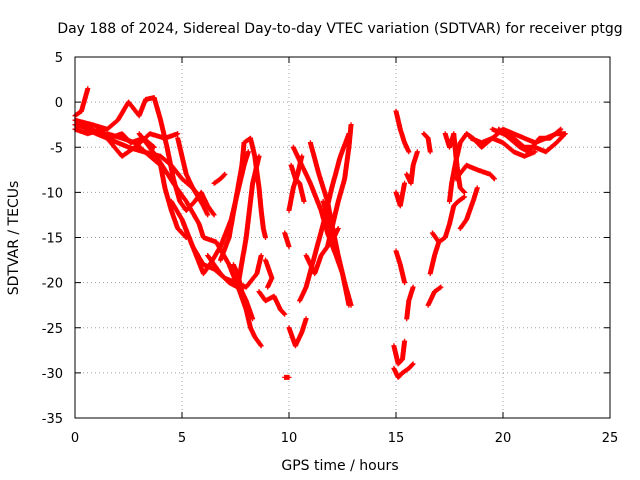 Image resolution: width=640 pixels, height=480 pixels. I want to click on y-tick-label: -20, so click(52, 284).